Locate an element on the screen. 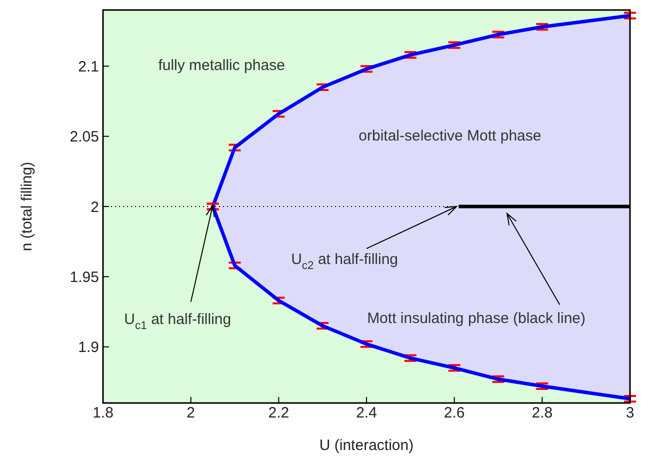 The width and height of the screenshot is (646, 462). y-tick-label: 2 is located at coordinates (94, 207).